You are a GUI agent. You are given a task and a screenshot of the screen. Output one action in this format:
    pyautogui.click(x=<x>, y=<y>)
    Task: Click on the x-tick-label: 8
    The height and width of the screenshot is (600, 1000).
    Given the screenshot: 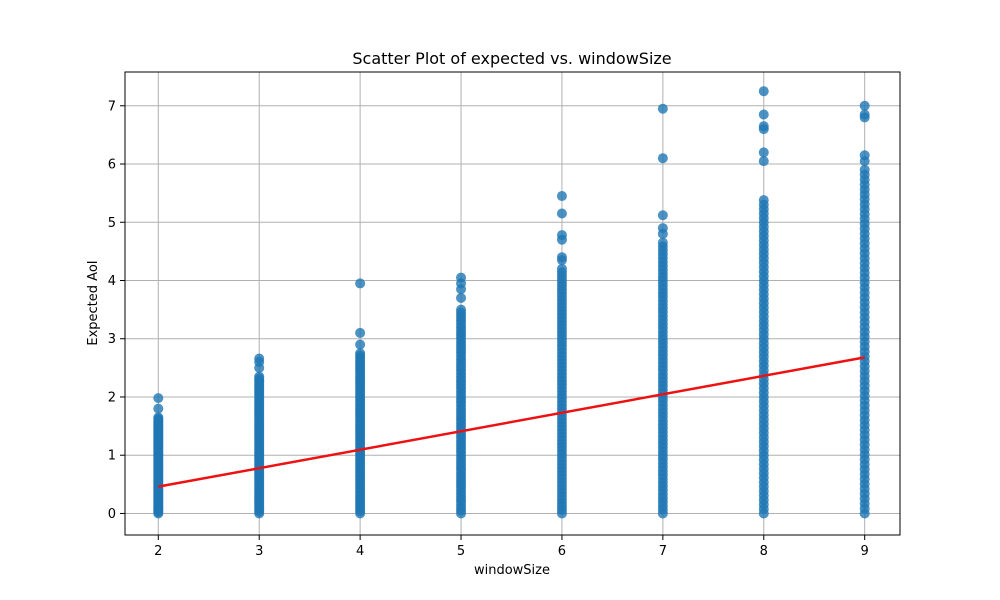 What is the action you would take?
    pyautogui.click(x=764, y=551)
    